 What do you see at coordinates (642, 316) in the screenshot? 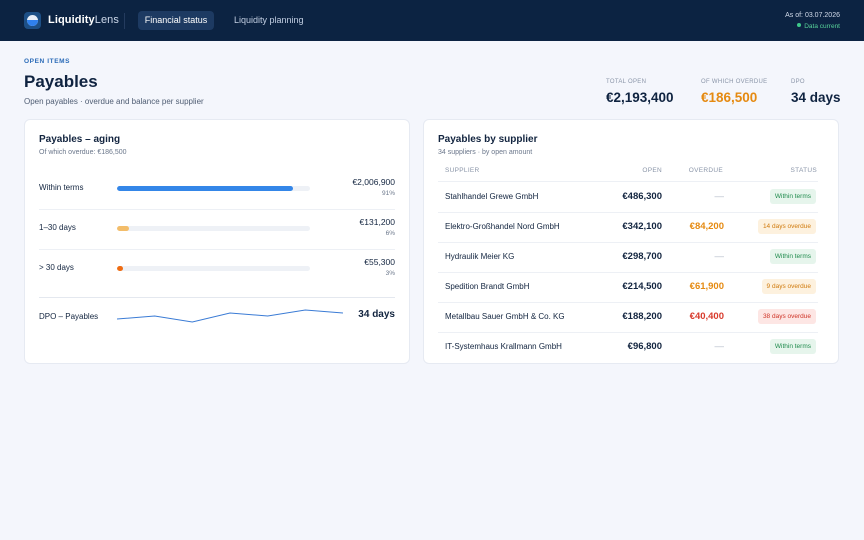
I see `open-amount: €188,200` at bounding box center [642, 316].